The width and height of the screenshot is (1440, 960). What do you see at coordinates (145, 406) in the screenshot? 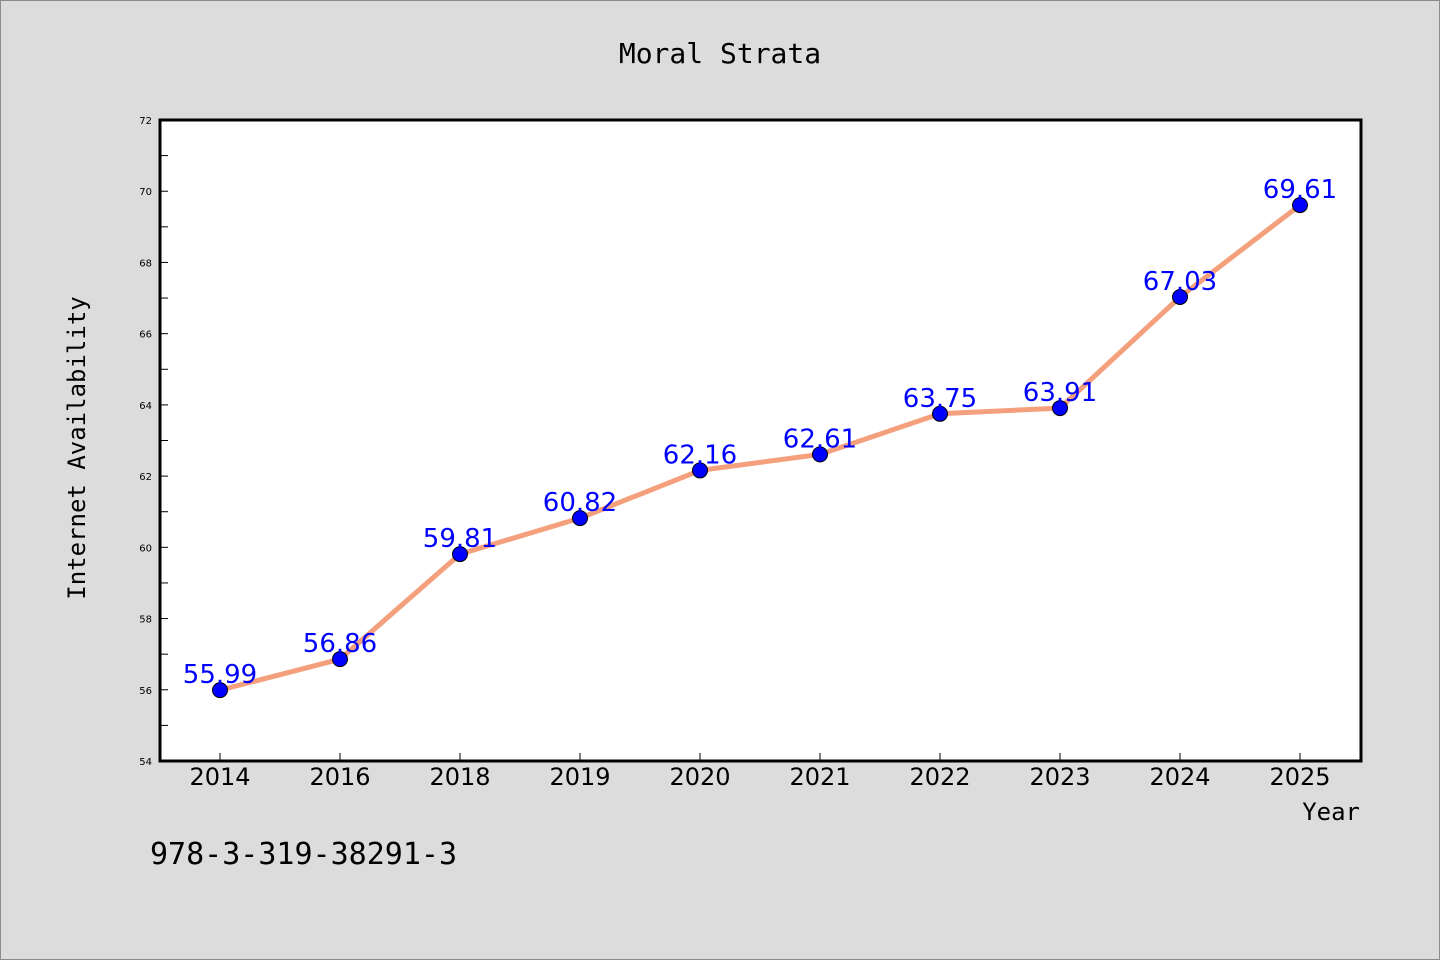
I see `y-tick-label: 64` at bounding box center [145, 406].